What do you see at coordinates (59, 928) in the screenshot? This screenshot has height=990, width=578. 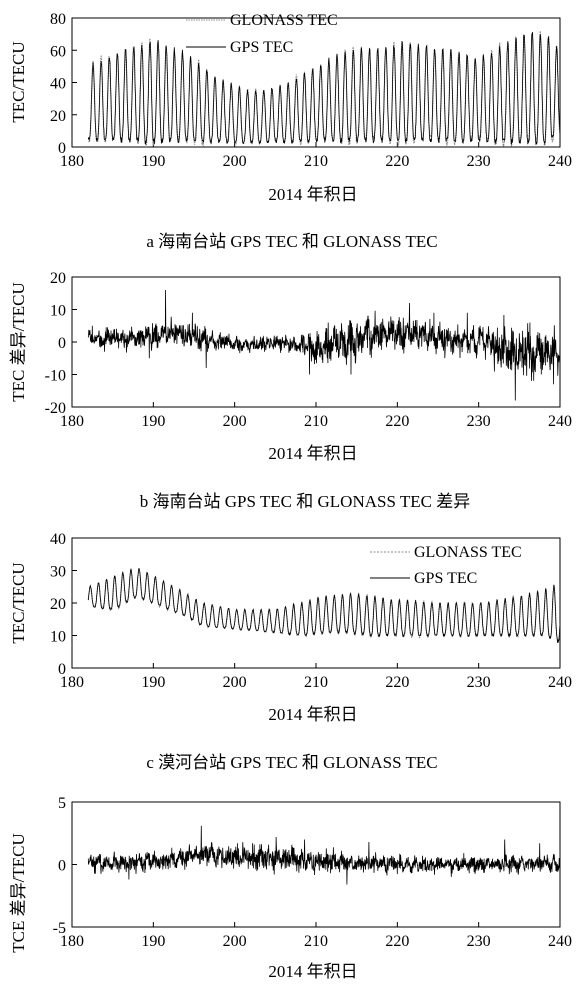 I see `panel-d-y-tick-label: -5` at bounding box center [59, 928].